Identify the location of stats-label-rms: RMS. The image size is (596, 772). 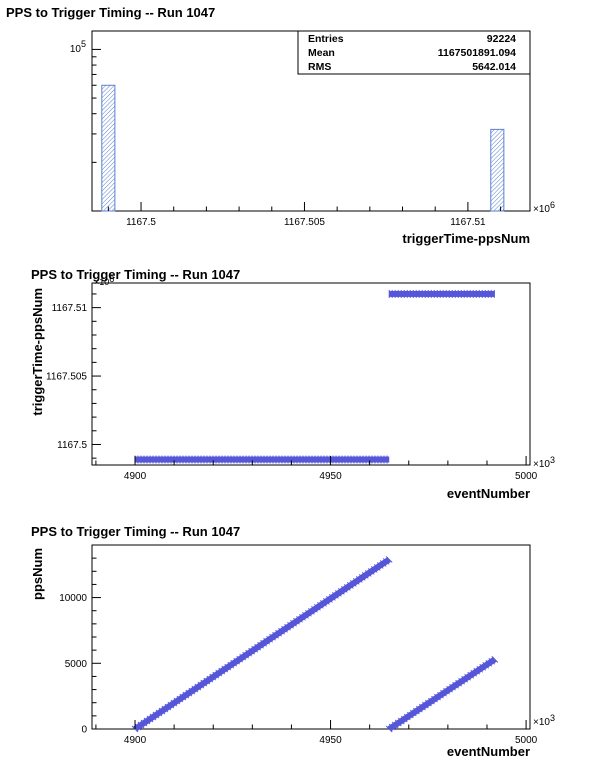
(319, 67).